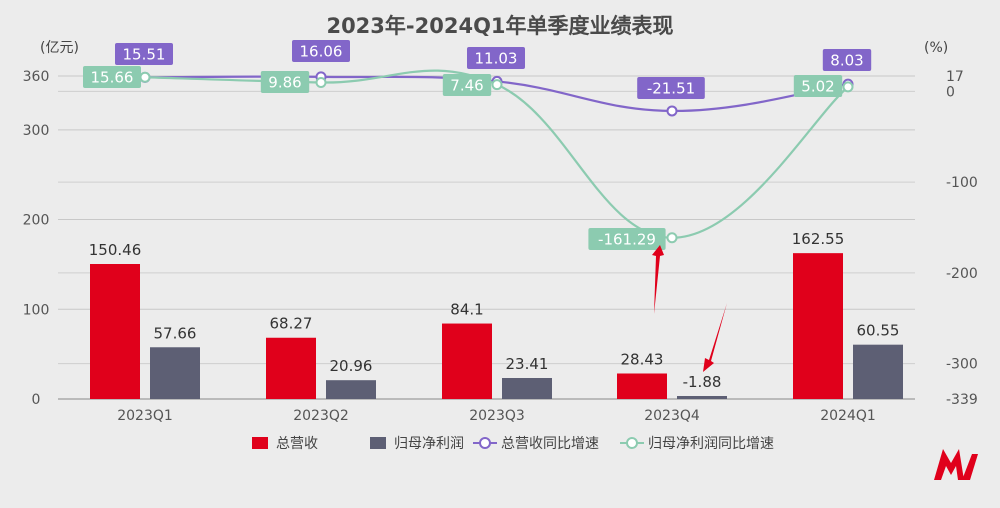 This screenshot has height=508, width=1000. Describe the element at coordinates (936, 48) in the screenshot. I see `right-axis-unit: (%)` at that location.